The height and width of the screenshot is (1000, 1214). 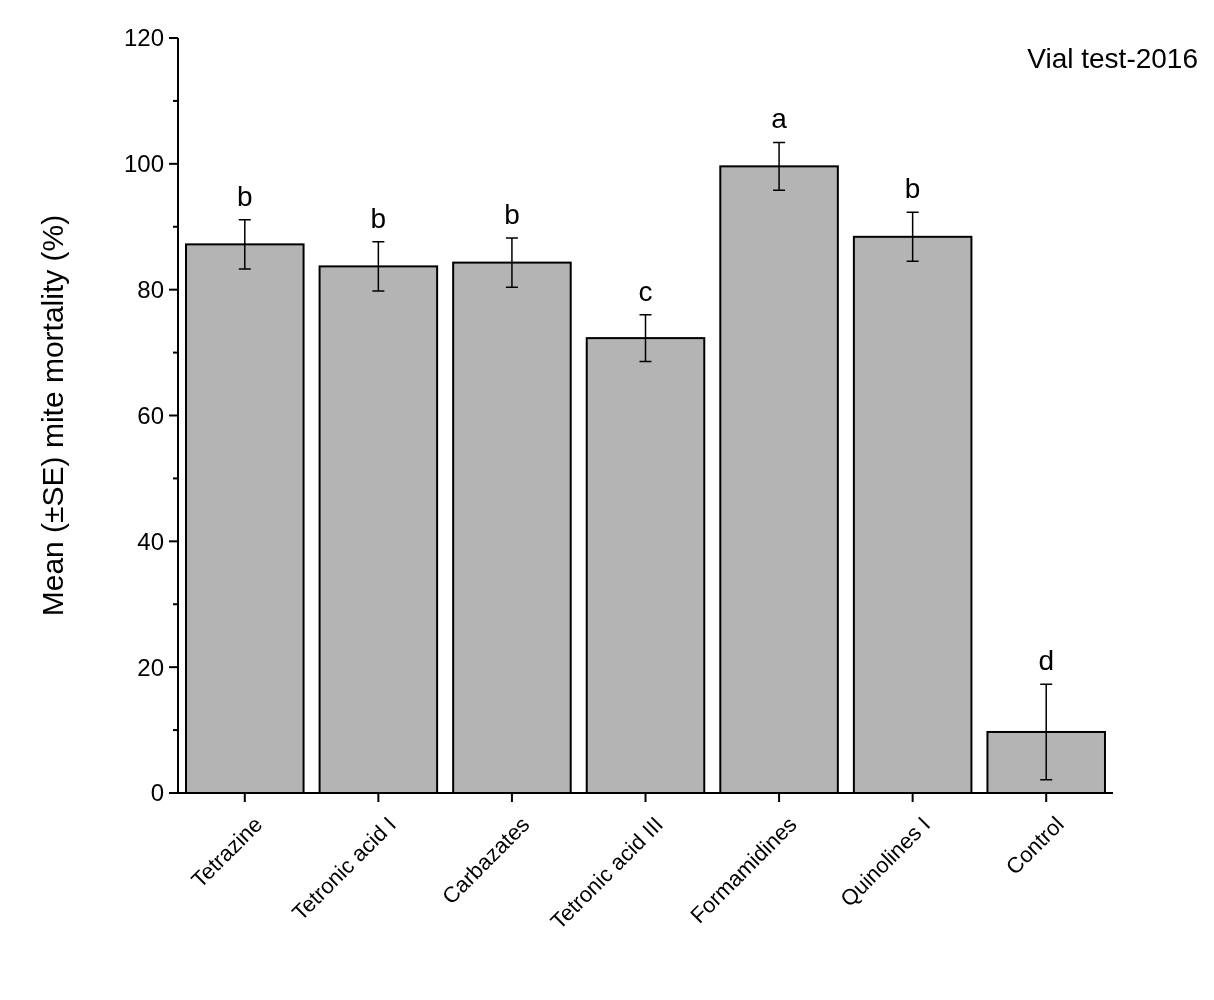 I want to click on annotation: c, so click(x=645, y=291).